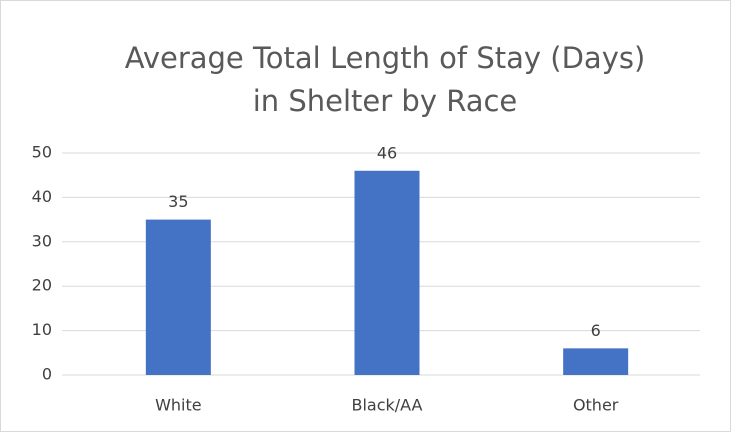 The height and width of the screenshot is (432, 731). Describe the element at coordinates (596, 330) in the screenshot. I see `value-label: 6` at that location.